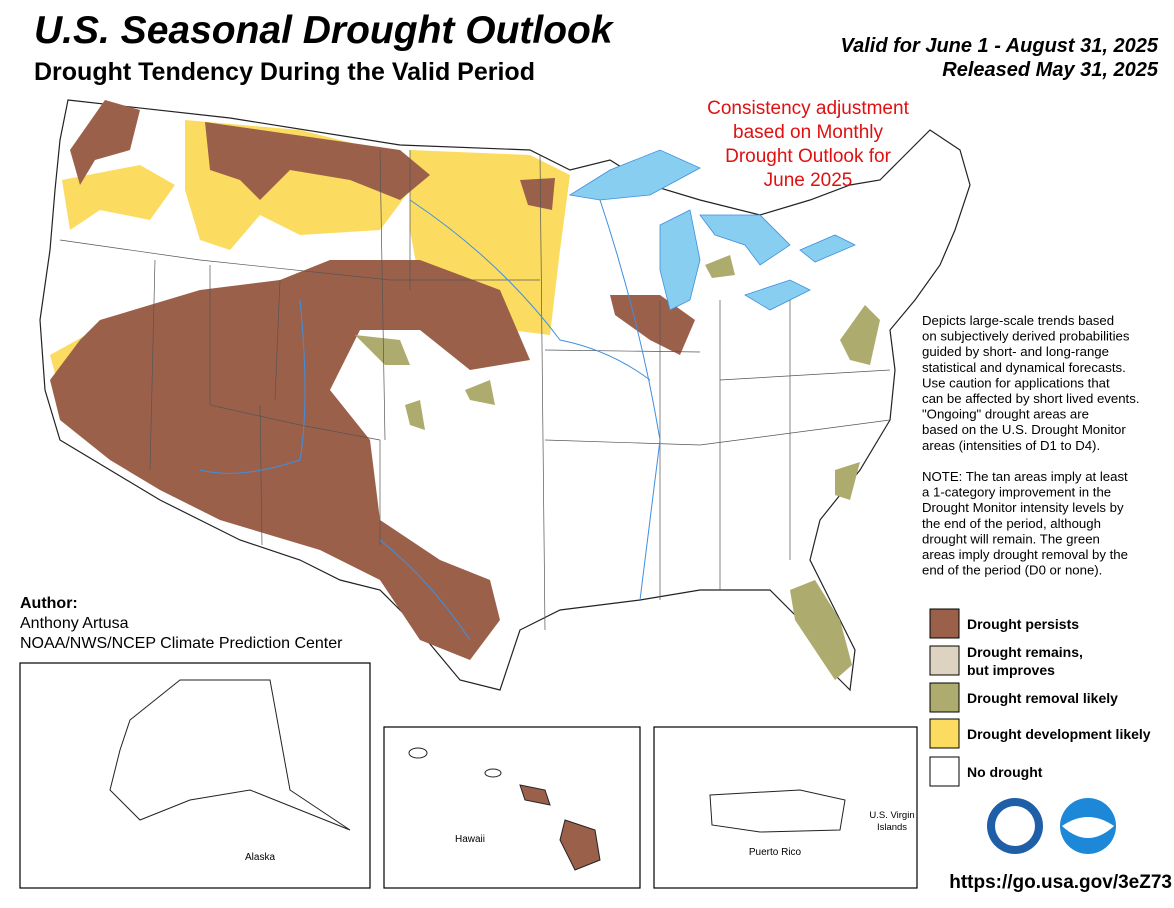 This screenshot has width=1174, height=908. I want to click on legend-label: Drought development likely, so click(1059, 734).